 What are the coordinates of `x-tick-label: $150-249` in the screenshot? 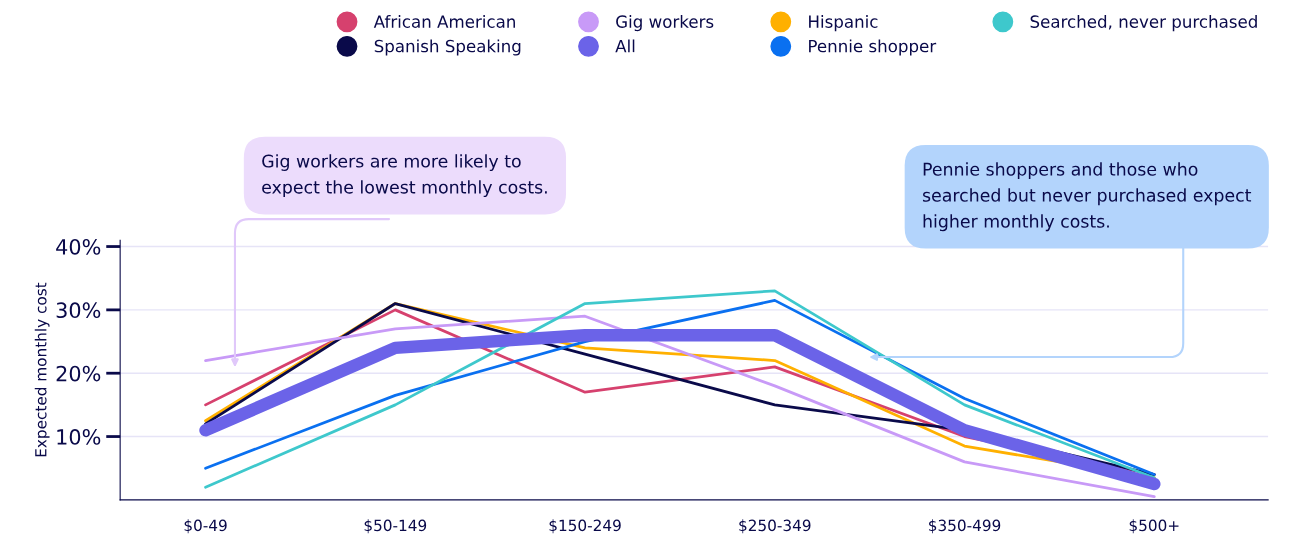 It's located at (585, 526).